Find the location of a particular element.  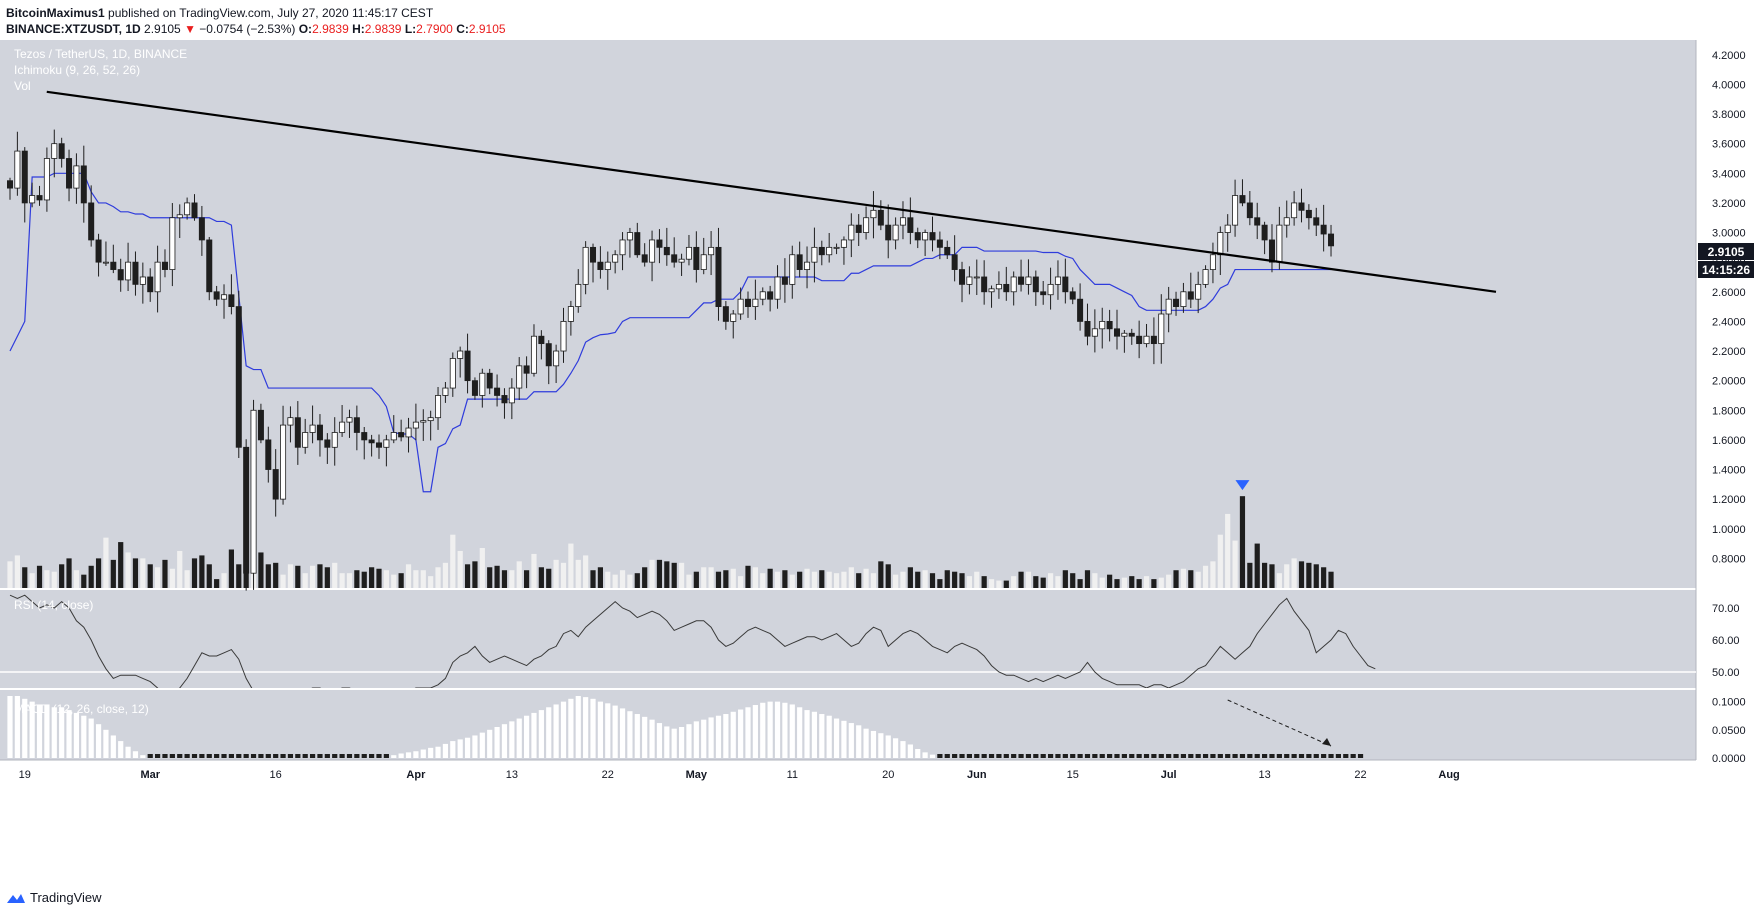

vol-legend: Vol is located at coordinates (22, 86).